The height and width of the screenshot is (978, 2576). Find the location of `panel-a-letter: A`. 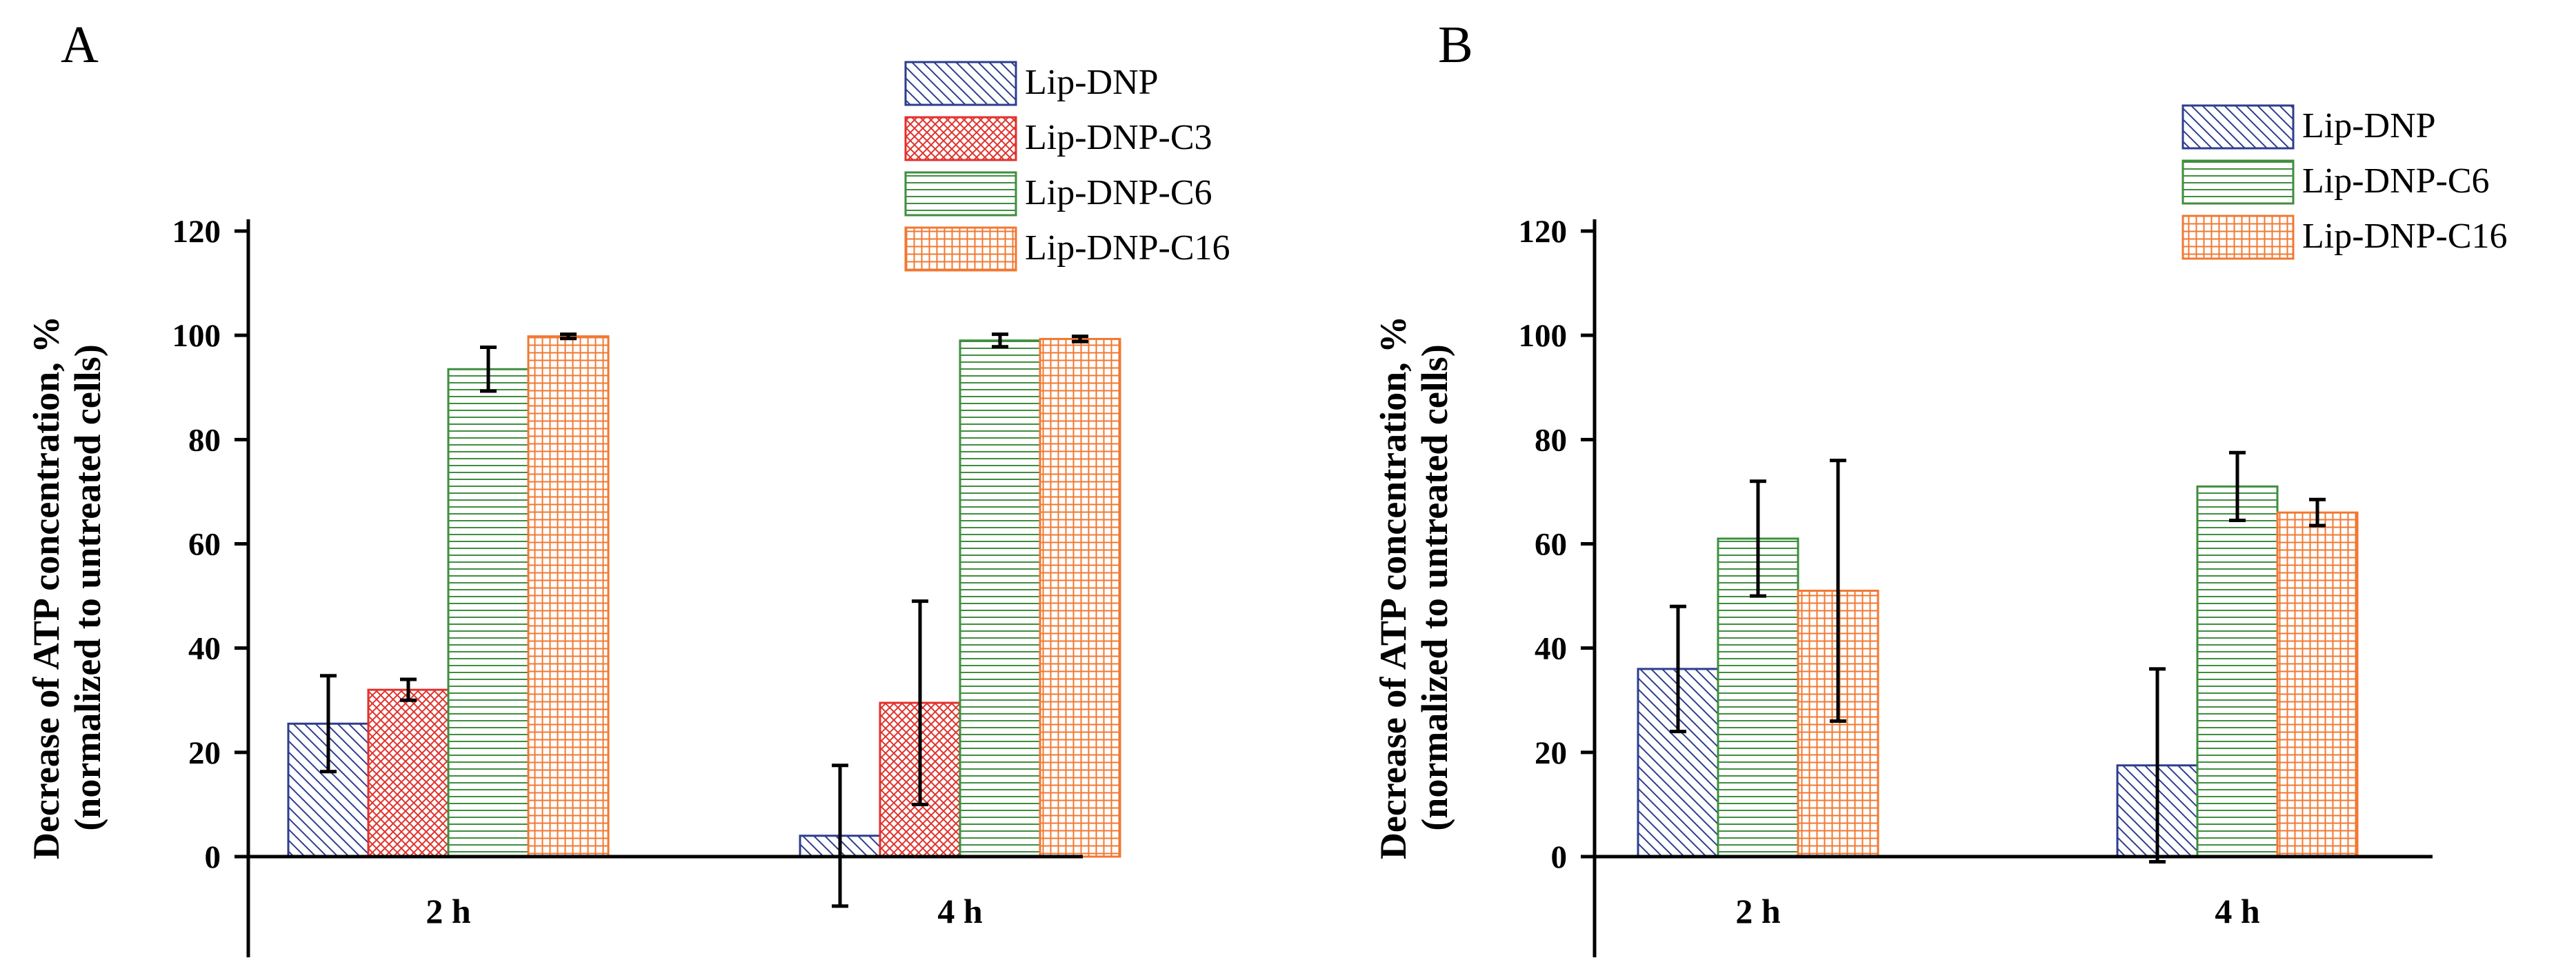

panel-a-letter: A is located at coordinates (80, 45).